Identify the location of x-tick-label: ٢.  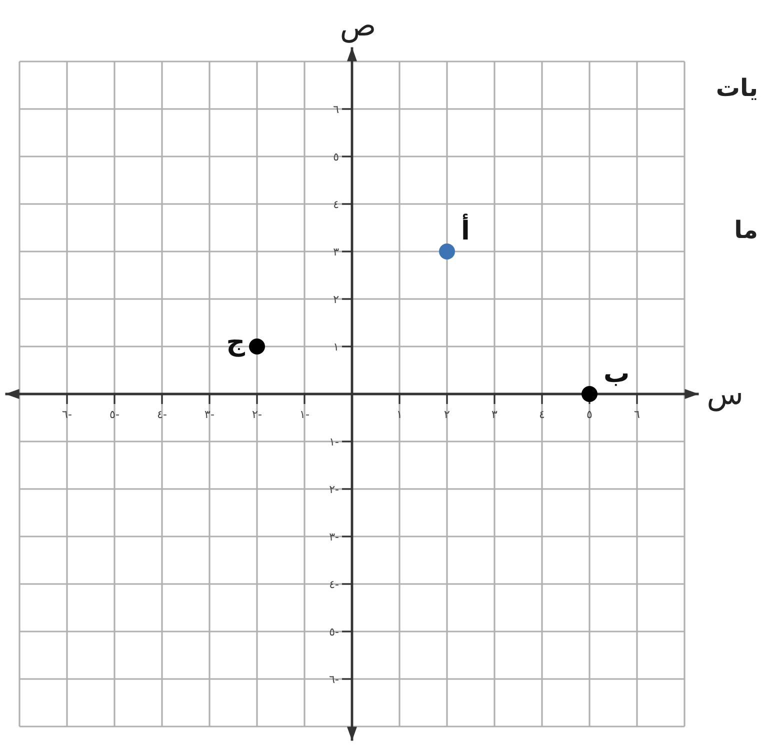
(447, 414).